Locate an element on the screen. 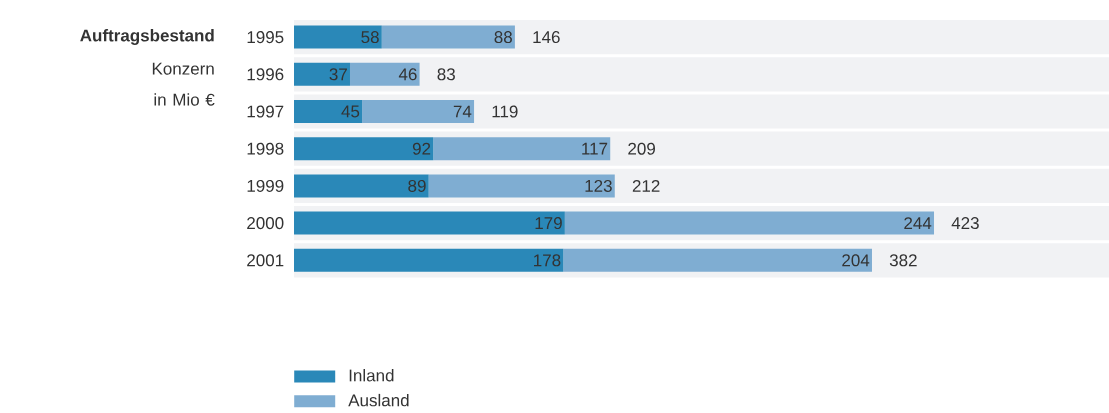 This screenshot has width=1109, height=413. y-tick-label: 1997 is located at coordinates (265, 111).